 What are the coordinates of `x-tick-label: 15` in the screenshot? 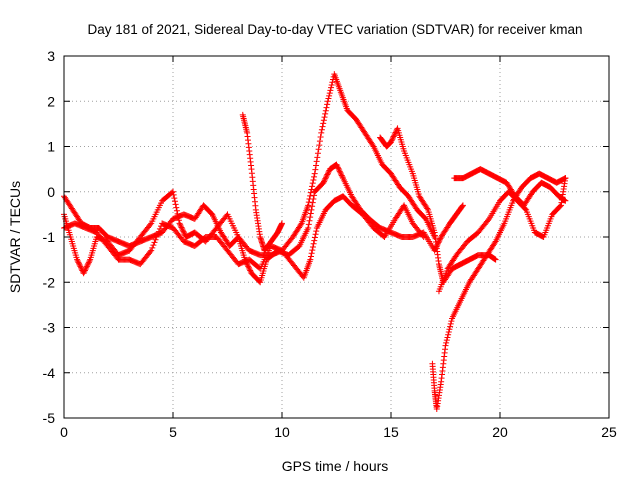 It's located at (391, 432).